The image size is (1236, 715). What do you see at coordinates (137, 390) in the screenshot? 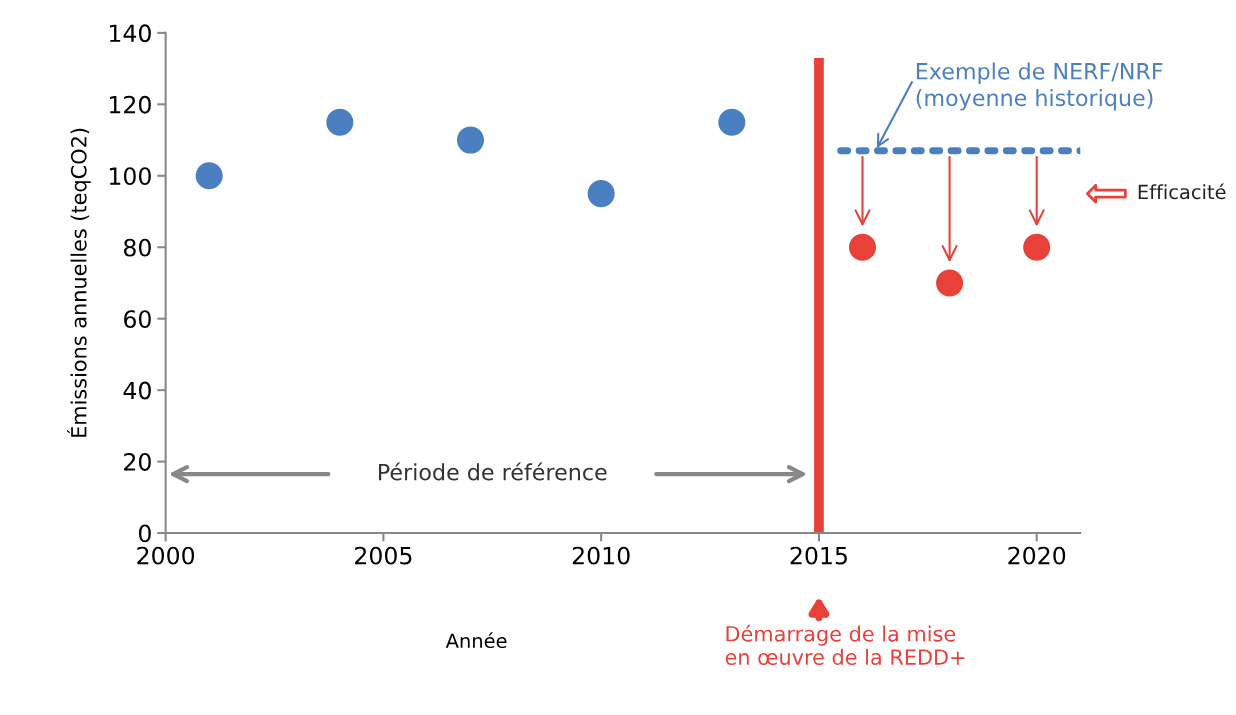
I see `y-tick-label: 40` at bounding box center [137, 390].